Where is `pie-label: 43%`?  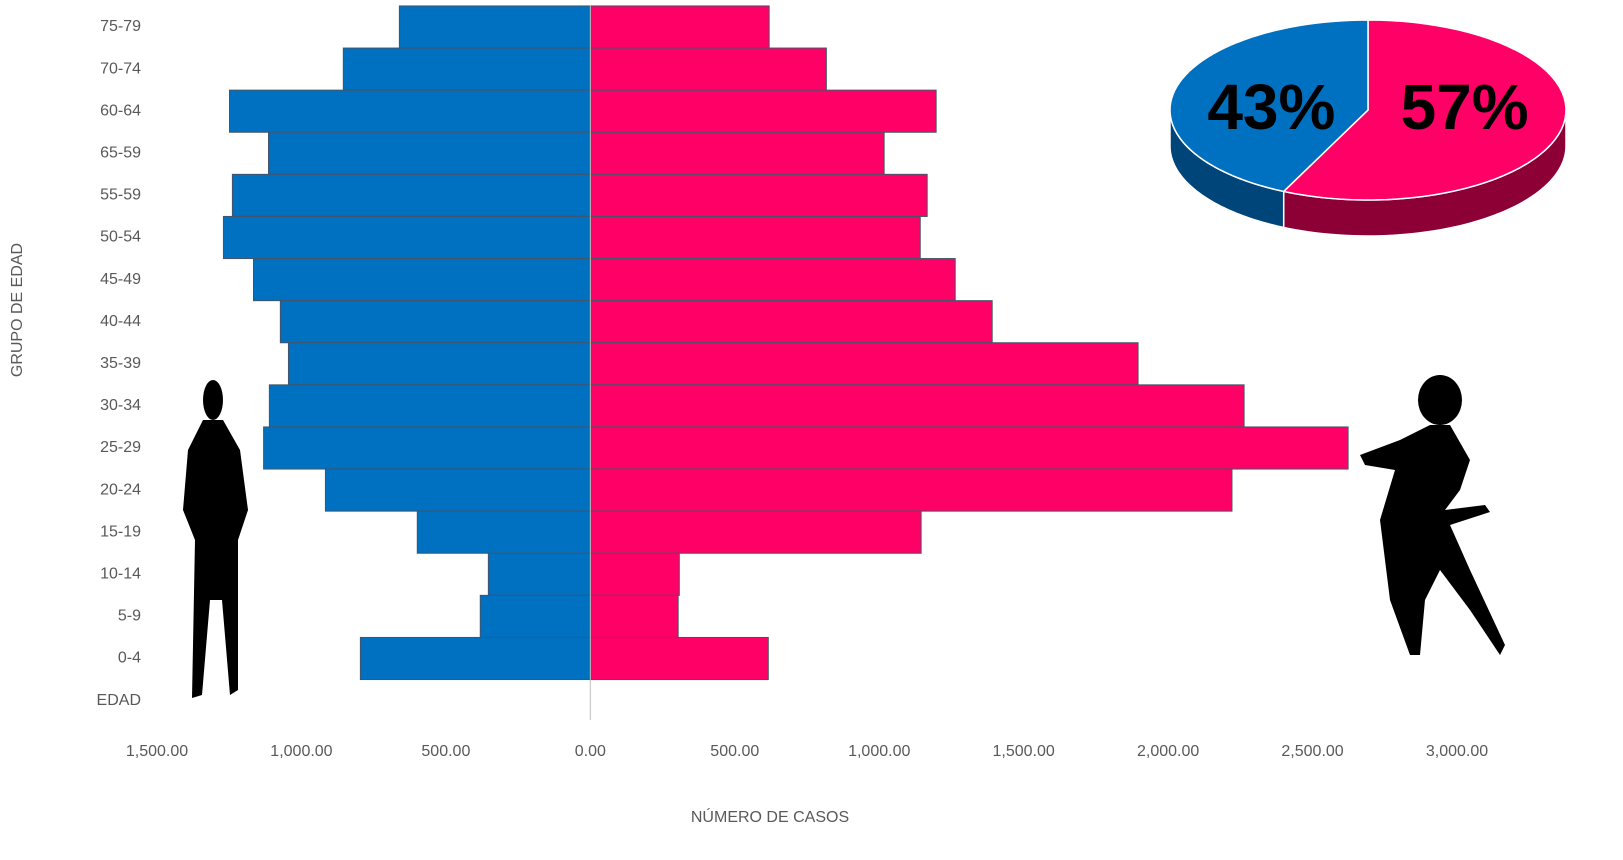 pie-label: 43% is located at coordinates (1271, 107).